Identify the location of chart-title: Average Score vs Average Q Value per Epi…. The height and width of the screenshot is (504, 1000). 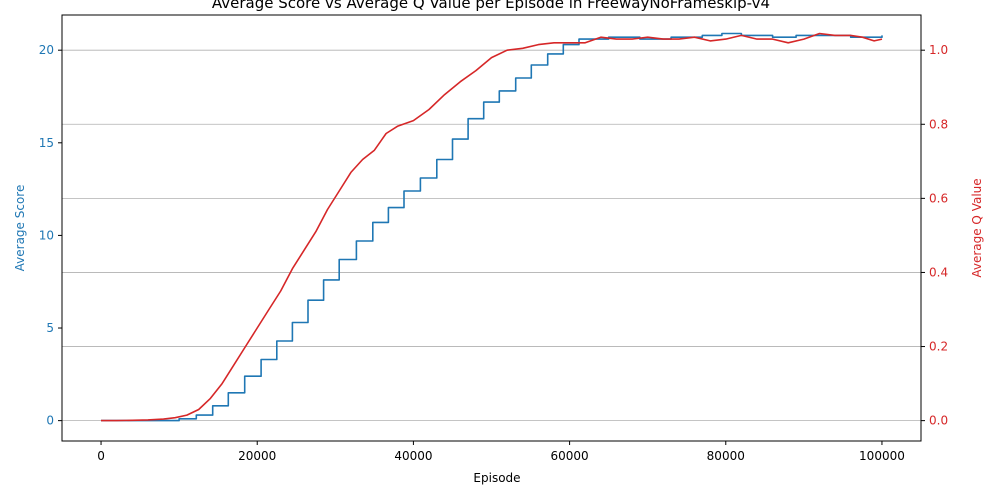
(491, 6).